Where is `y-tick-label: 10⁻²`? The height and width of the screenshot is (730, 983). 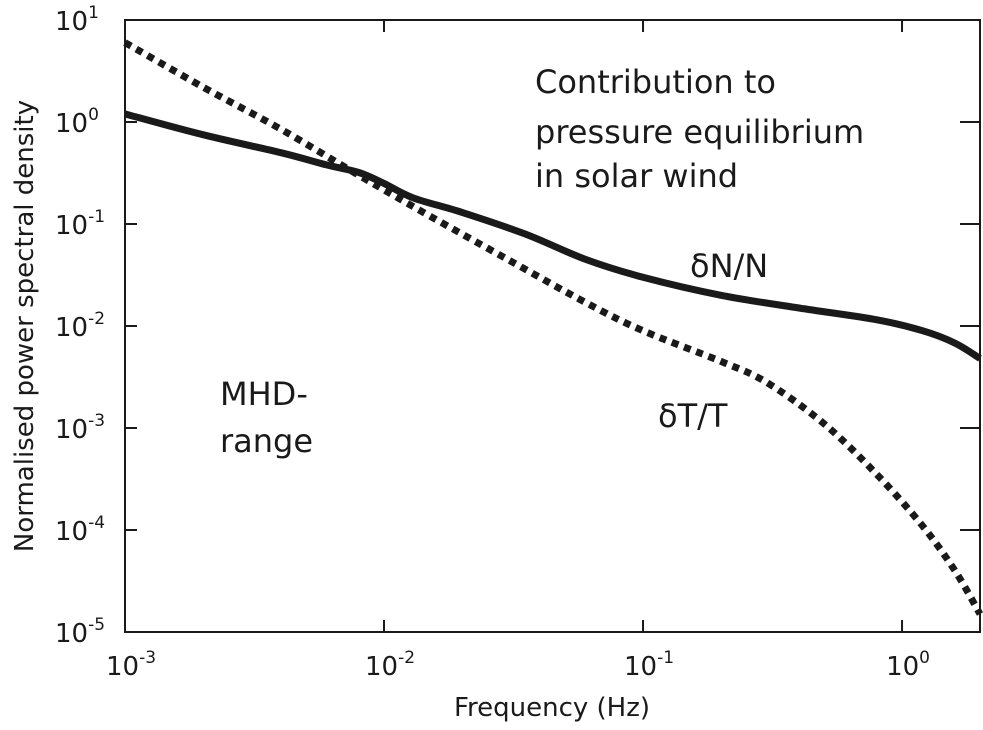
y-tick-label: 10⁻² is located at coordinates (80, 326).